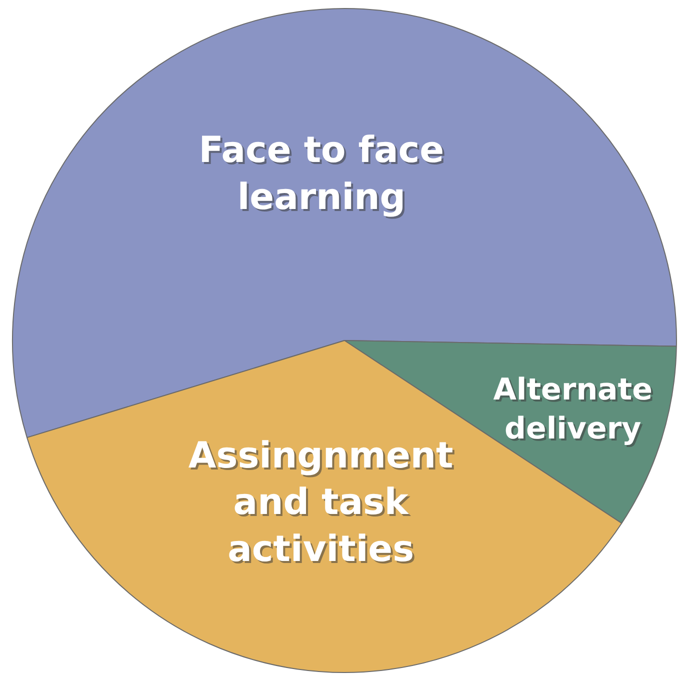  Describe the element at coordinates (321, 502) in the screenshot. I see `category-label: Assingnment and task activities` at that location.